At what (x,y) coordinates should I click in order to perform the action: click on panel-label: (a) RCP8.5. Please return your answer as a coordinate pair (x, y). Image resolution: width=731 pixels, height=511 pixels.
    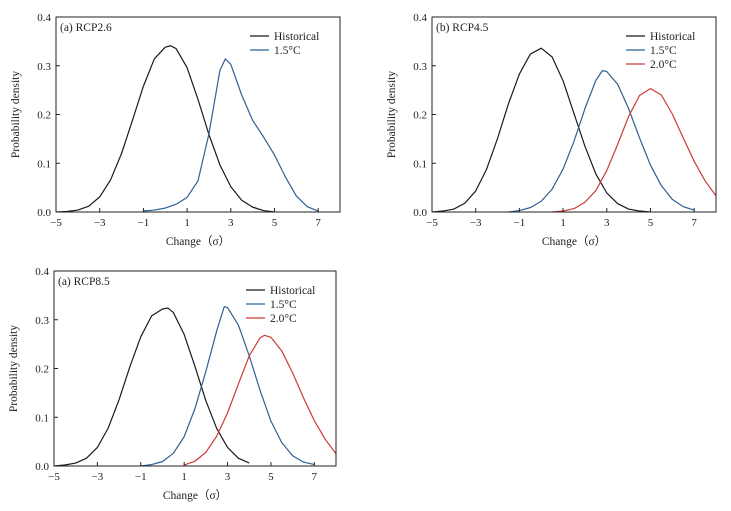
    Looking at the image, I should click on (84, 282).